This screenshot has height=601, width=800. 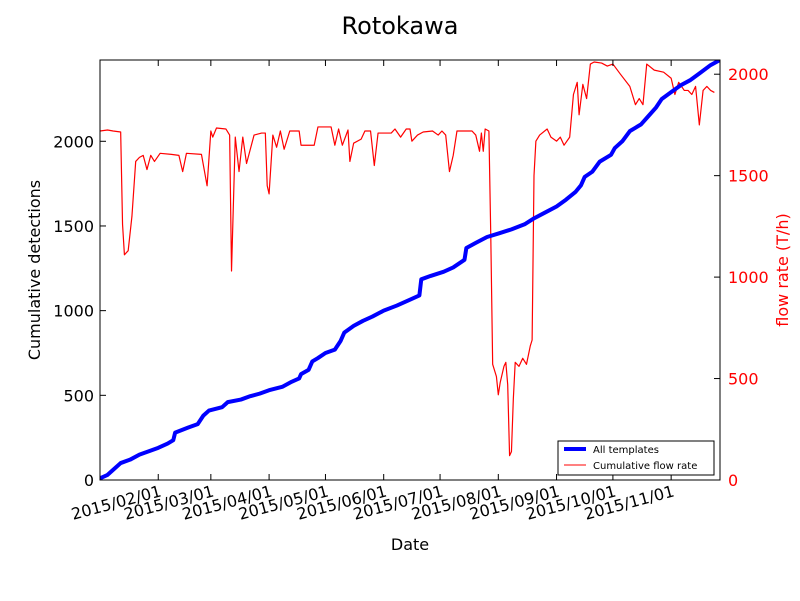 I want to click on legend-label-flow-rate: Cumulative flow rate, so click(x=645, y=466).